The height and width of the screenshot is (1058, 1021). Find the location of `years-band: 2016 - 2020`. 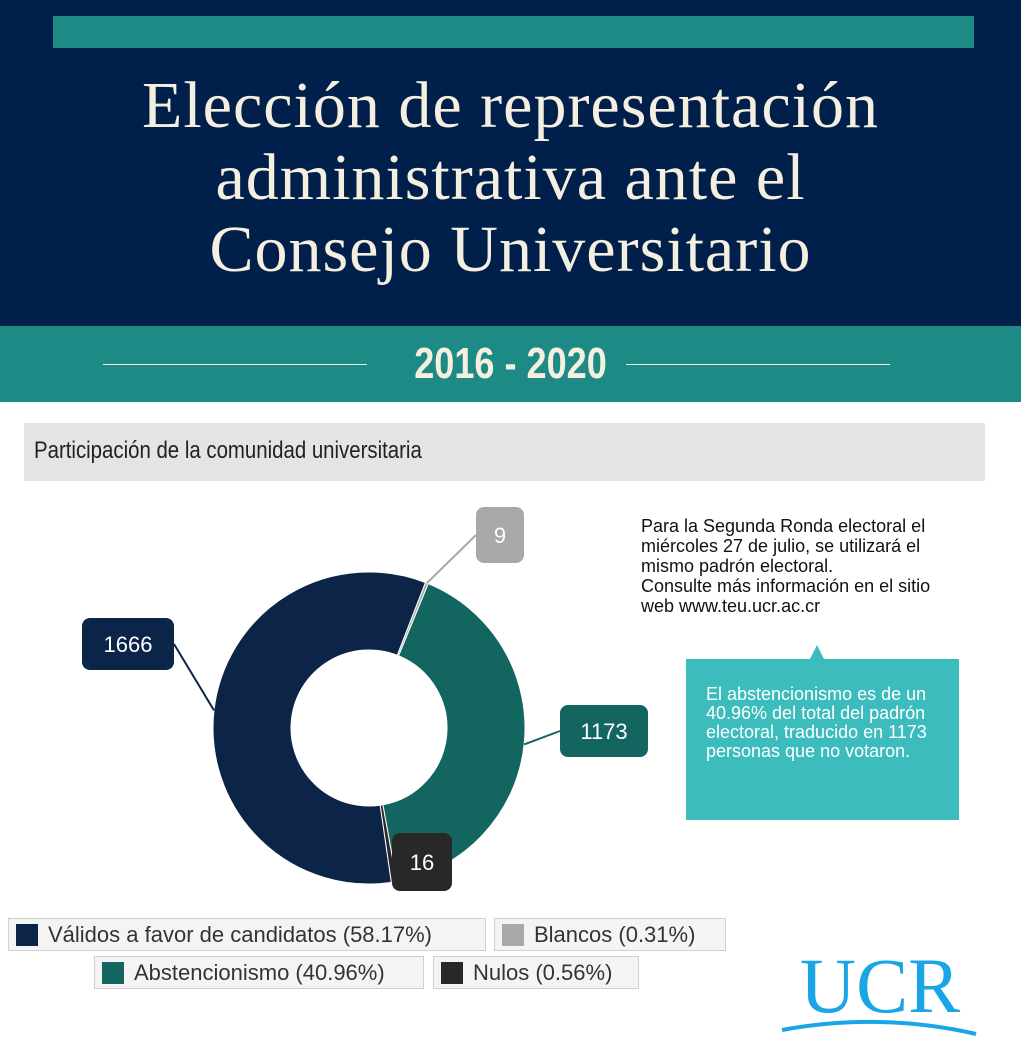

years-band: 2016 - 2020 is located at coordinates (510, 364).